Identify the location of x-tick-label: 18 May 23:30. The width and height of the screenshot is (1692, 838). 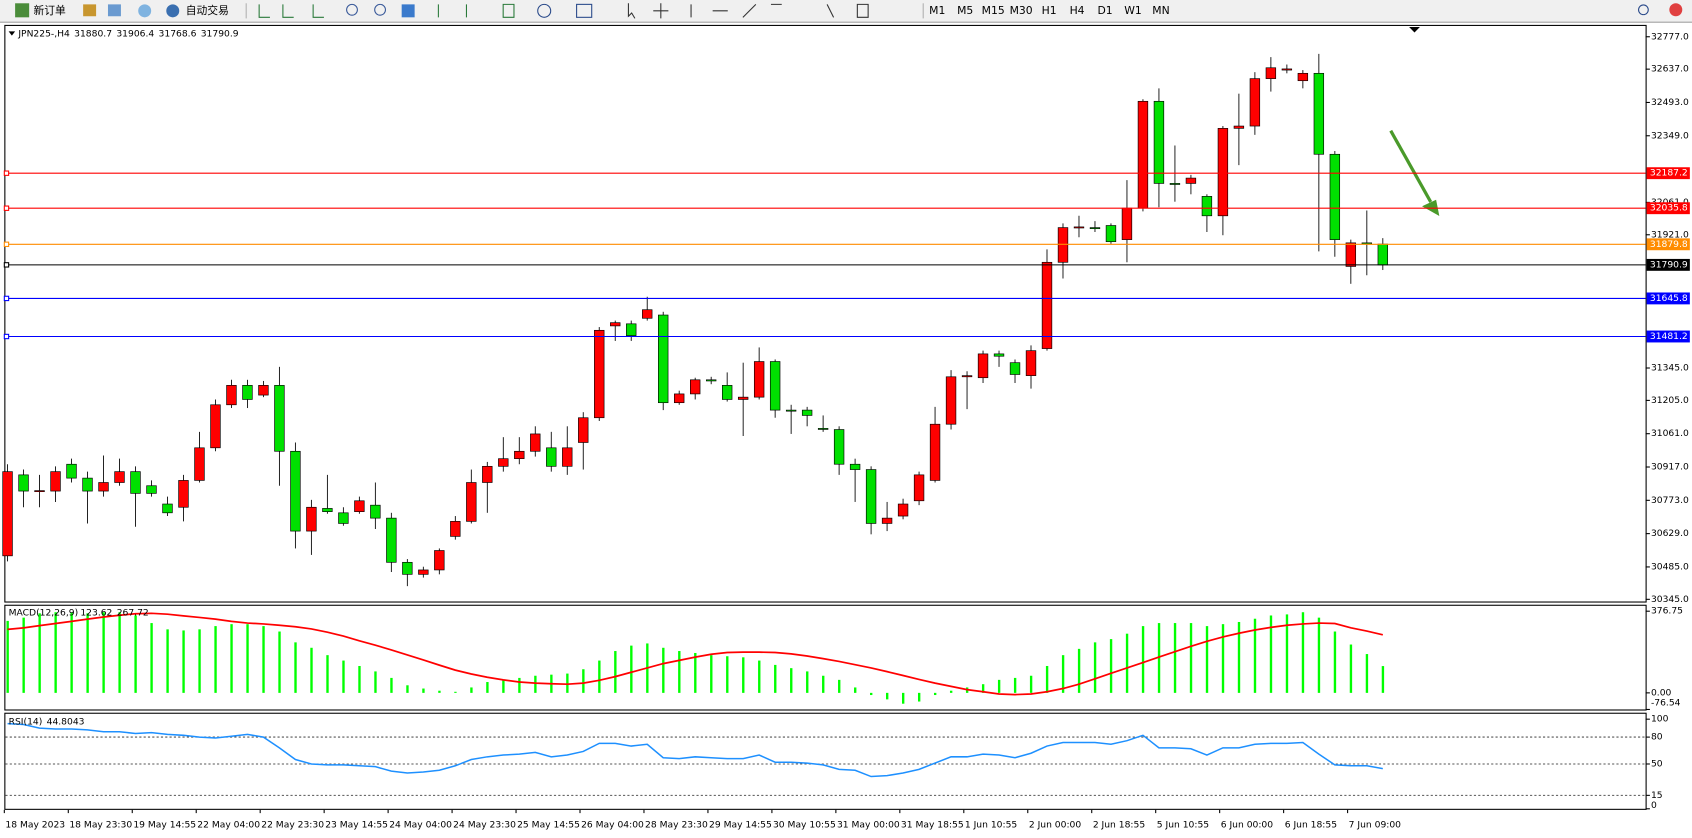
(100, 824).